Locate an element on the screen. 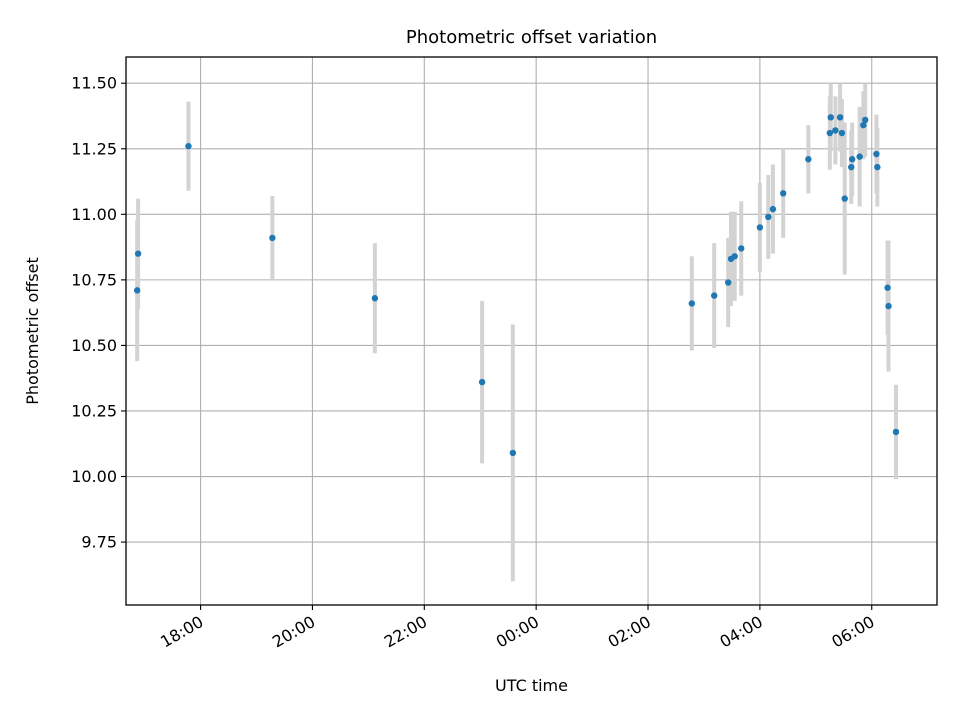 This screenshot has width=960, height=720. x-axis-label: UTC time is located at coordinates (531, 685).